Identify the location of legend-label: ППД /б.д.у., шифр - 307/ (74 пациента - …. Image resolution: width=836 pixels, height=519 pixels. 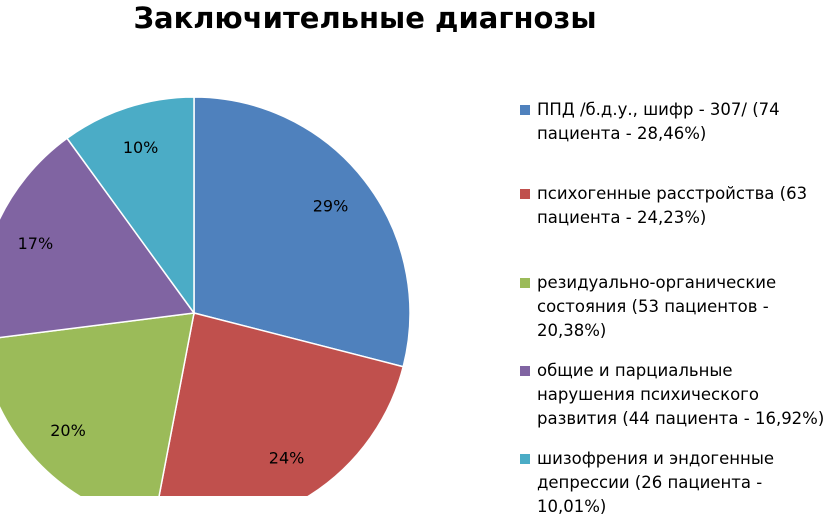
(658, 121).